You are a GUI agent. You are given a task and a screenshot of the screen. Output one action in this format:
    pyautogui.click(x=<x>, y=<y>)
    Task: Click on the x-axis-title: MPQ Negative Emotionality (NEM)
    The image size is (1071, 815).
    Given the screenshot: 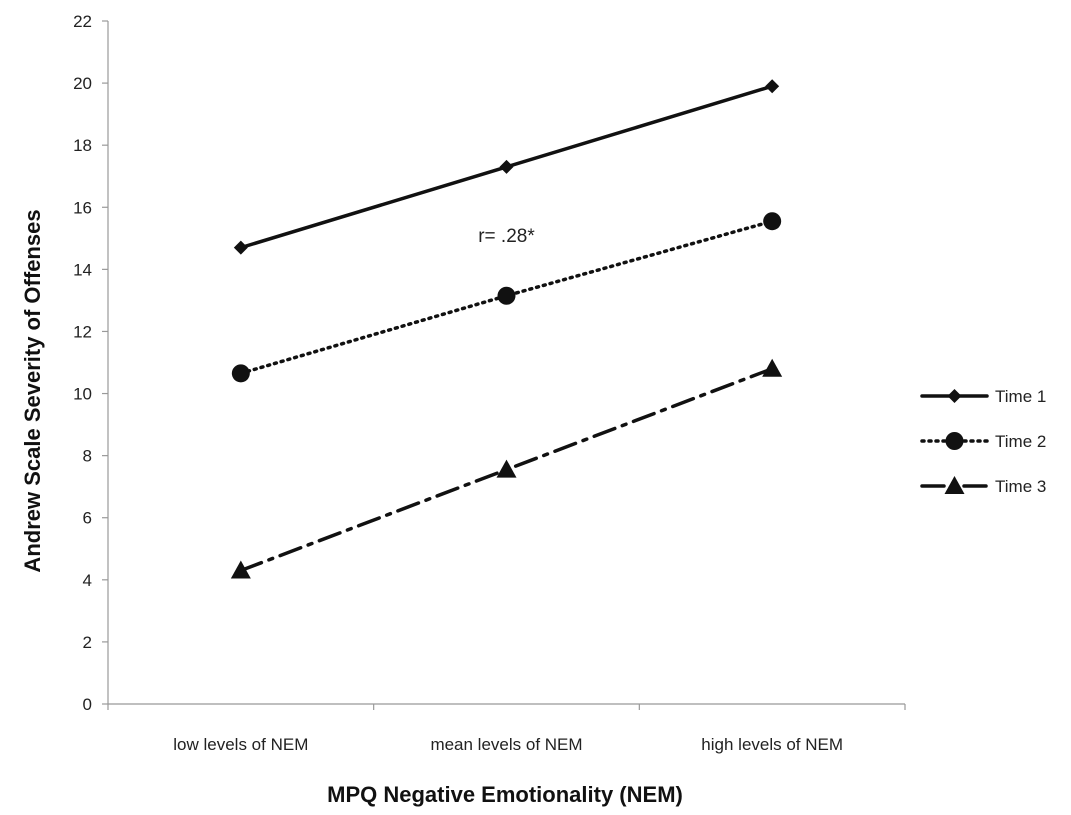 What is the action you would take?
    pyautogui.click(x=505, y=794)
    